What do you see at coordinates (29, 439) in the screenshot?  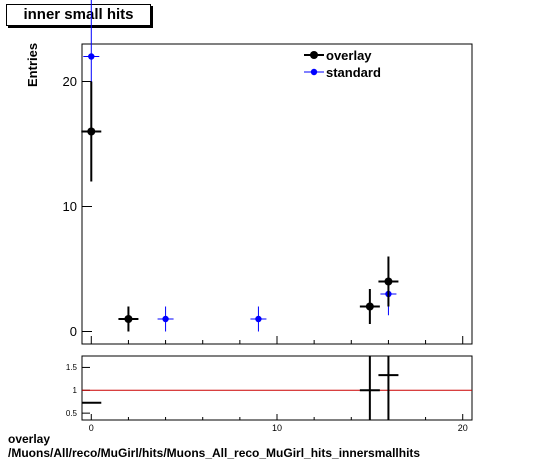 I see `caption-line-1: overlay` at bounding box center [29, 439].